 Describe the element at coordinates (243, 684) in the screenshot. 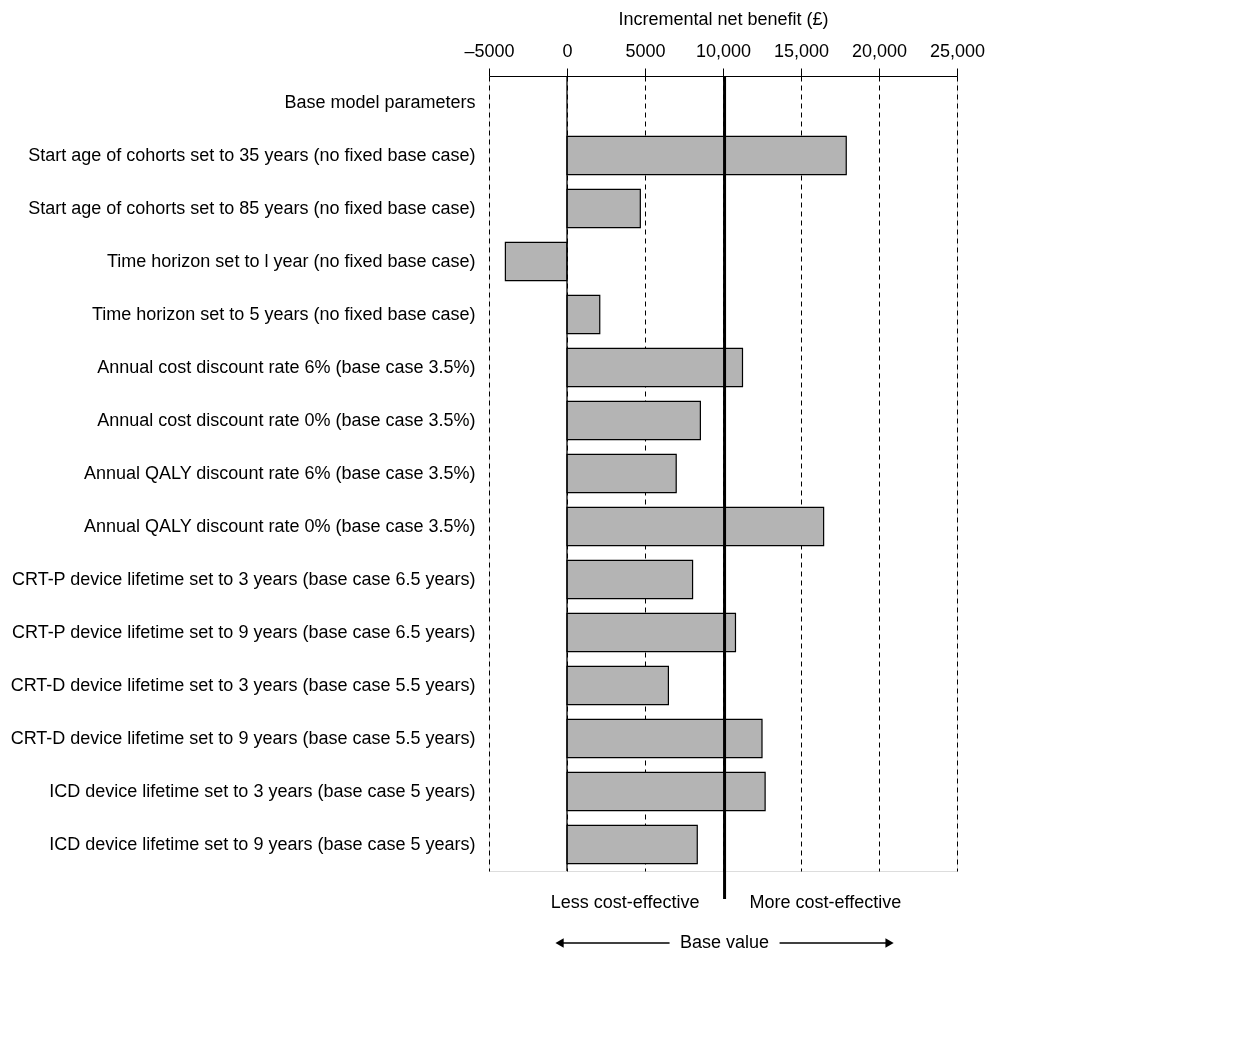

I see `y-tick-label: CRT-D device lifetime set to 3 years (base case 5.5 years)` at that location.